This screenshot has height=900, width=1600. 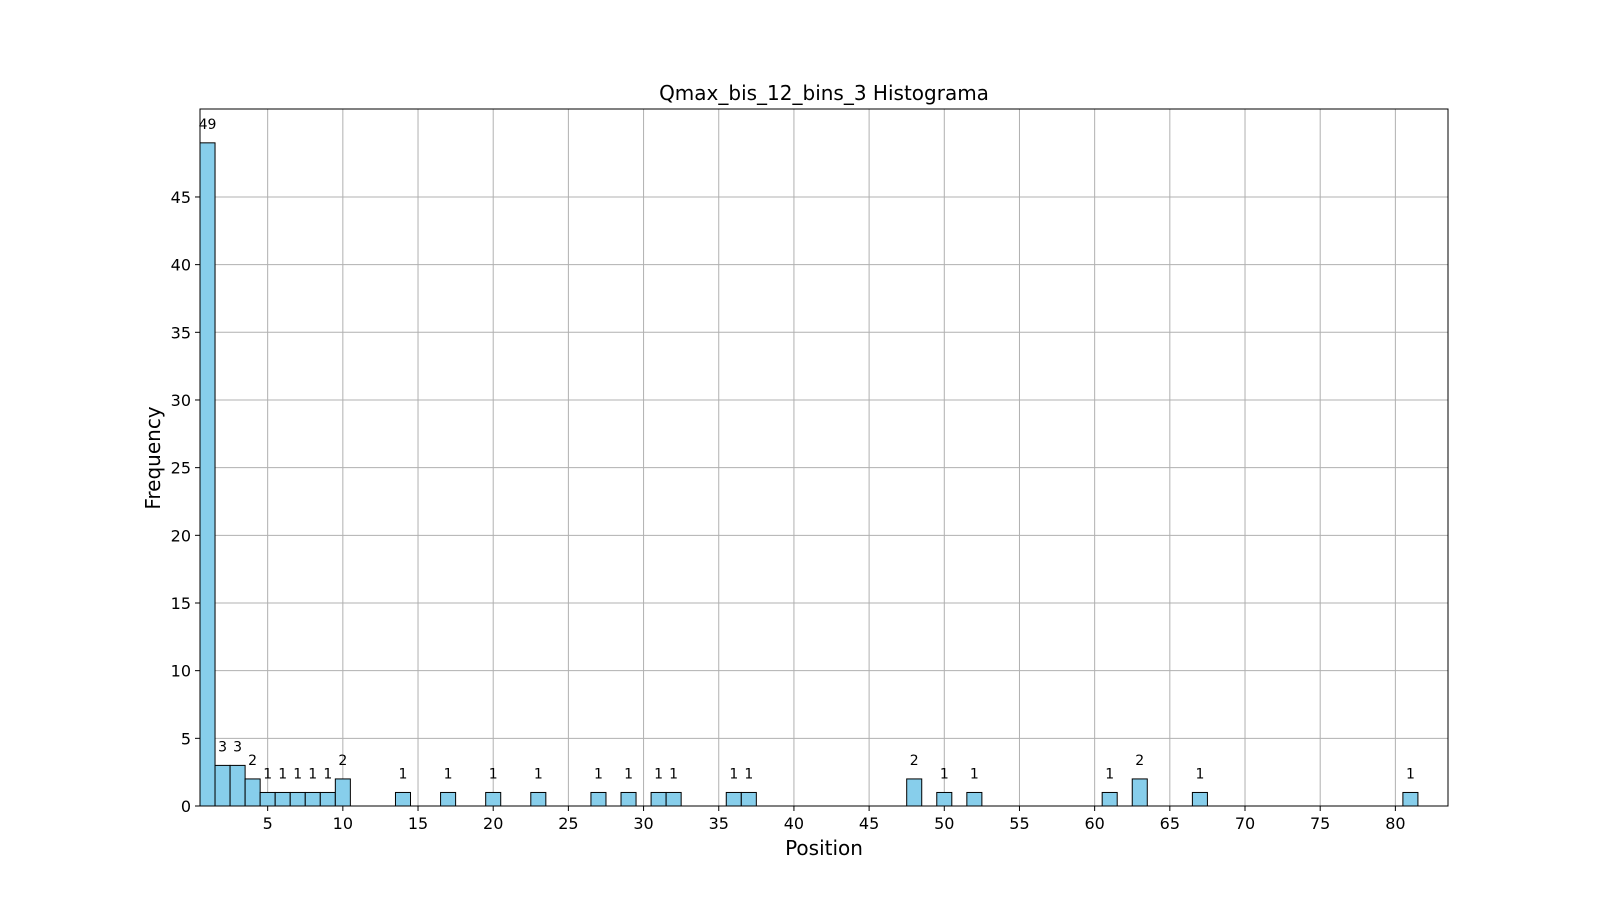 I want to click on y-tick-label: 40, so click(x=181, y=265).